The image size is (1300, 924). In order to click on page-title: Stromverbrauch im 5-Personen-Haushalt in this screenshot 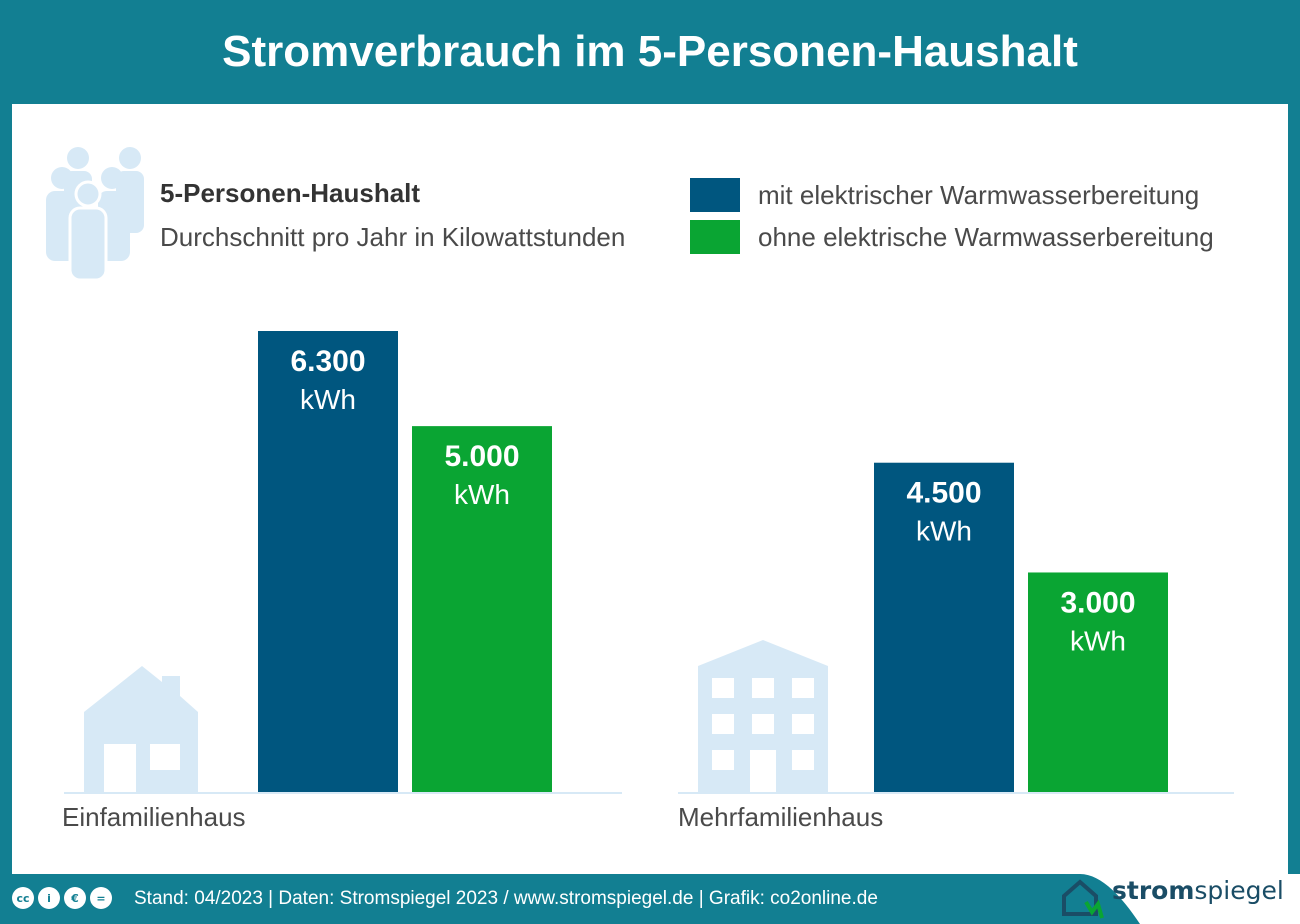, I will do `click(650, 51)`.